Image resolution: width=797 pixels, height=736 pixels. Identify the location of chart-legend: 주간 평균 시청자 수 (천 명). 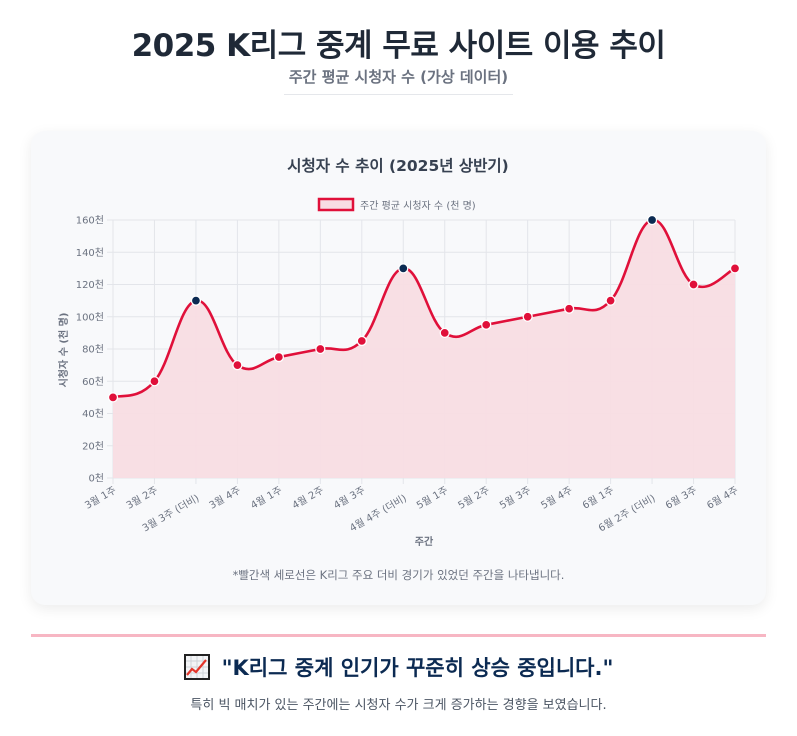
(396, 204).